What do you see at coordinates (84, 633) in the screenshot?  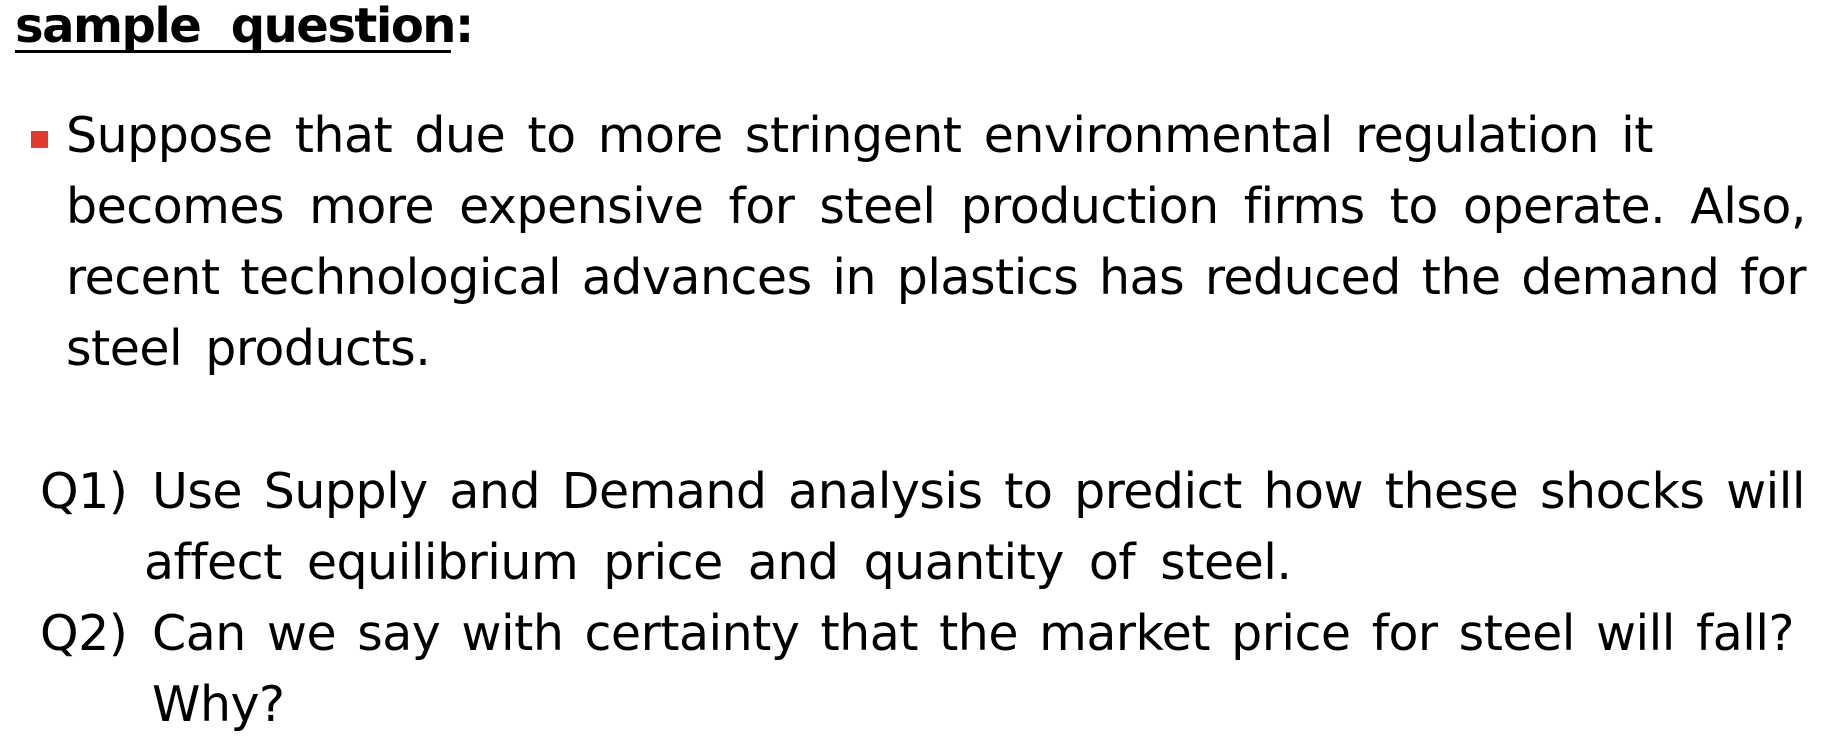 I see `question-2-label: Q2)` at bounding box center [84, 633].